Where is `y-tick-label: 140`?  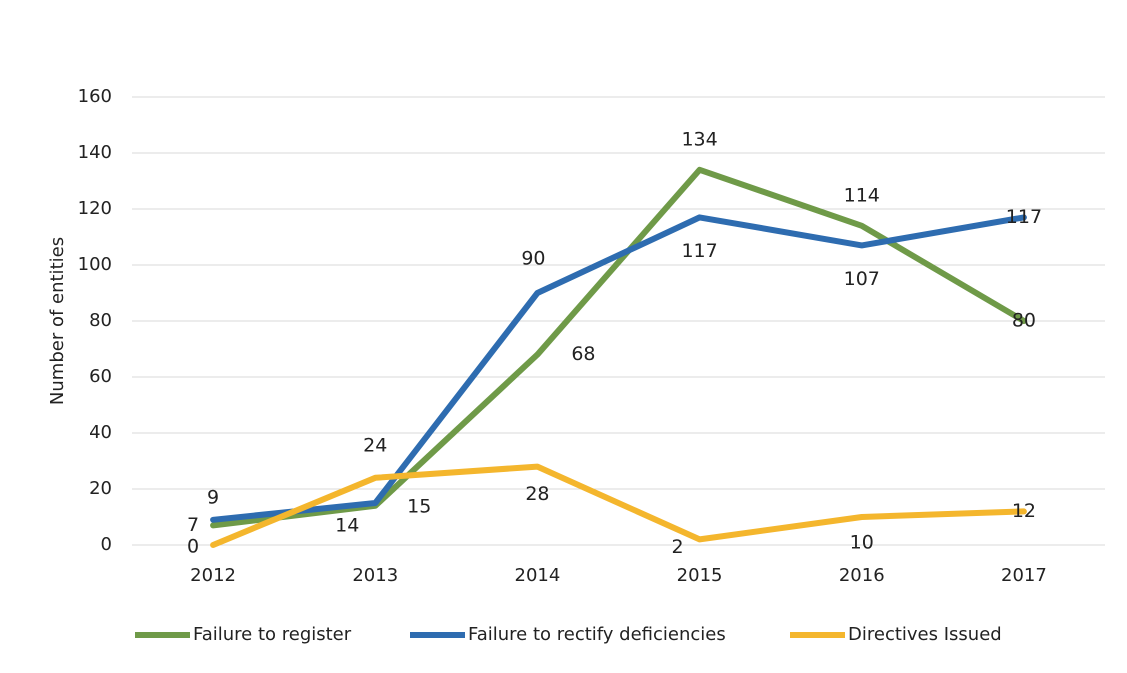
y-tick-label: 140 is located at coordinates (95, 152).